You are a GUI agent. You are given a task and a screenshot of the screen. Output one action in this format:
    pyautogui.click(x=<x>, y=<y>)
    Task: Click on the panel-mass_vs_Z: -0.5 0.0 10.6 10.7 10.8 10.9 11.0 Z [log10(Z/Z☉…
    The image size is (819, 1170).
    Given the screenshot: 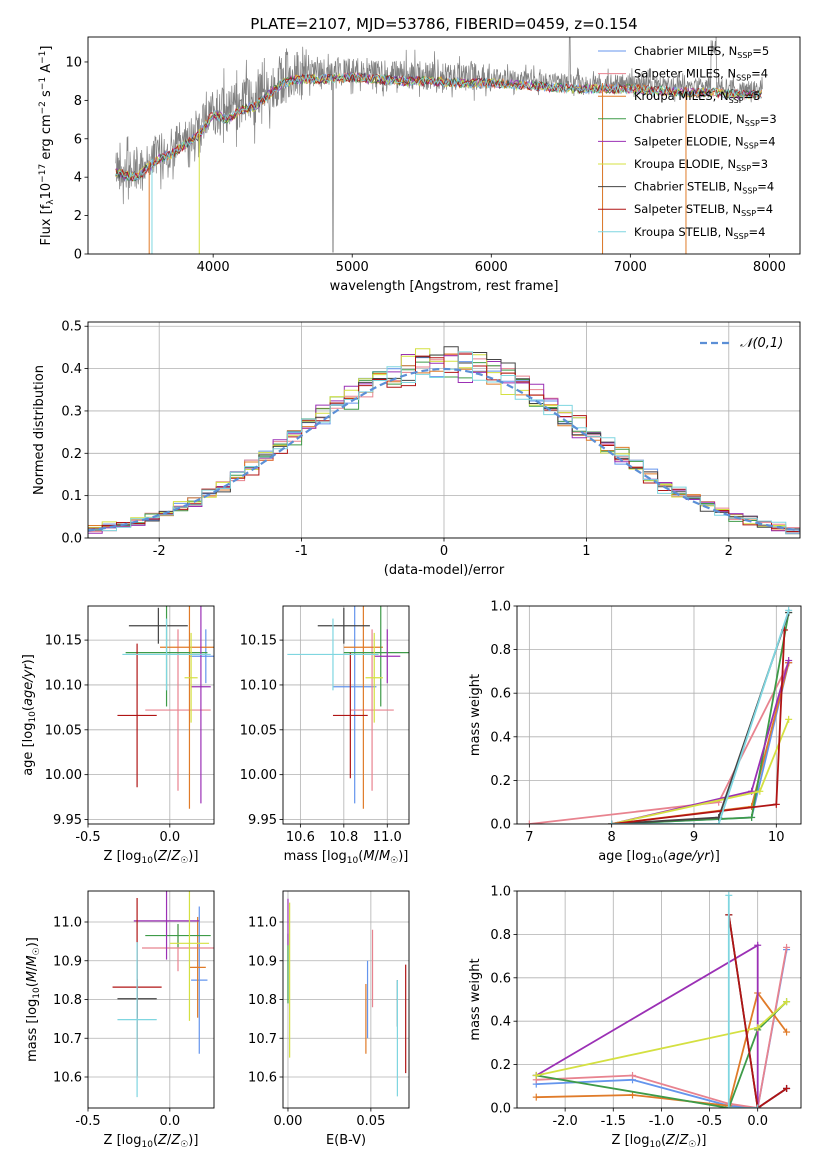 What is the action you would take?
    pyautogui.click(x=120, y=1020)
    